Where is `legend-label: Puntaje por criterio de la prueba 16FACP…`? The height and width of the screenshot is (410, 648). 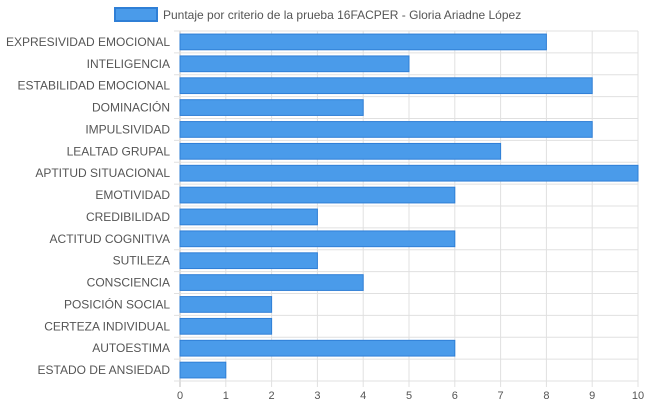 legend-label: Puntaje por criterio de la prueba 16FACP… is located at coordinates (342, 15).